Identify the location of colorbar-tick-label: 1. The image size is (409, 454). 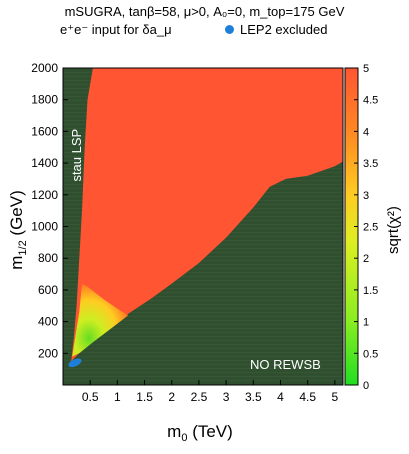
(366, 323).